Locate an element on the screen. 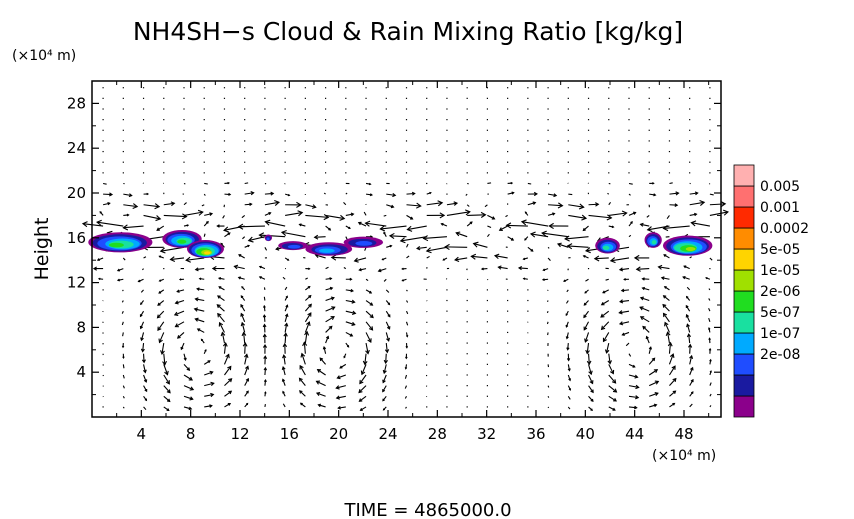 The image size is (854, 519). x-tick-label: 48 is located at coordinates (683, 434).